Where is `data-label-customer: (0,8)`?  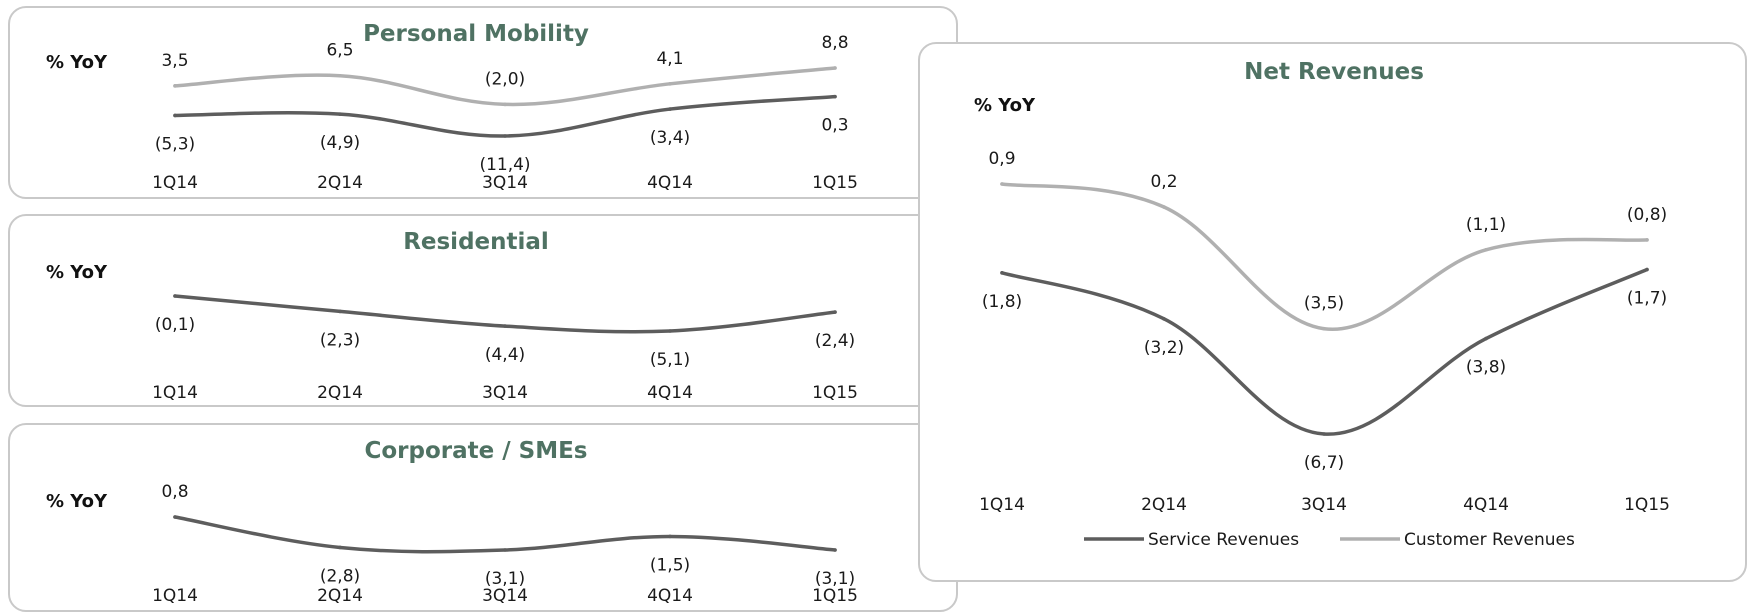
data-label-customer: (0,8) is located at coordinates (1647, 215).